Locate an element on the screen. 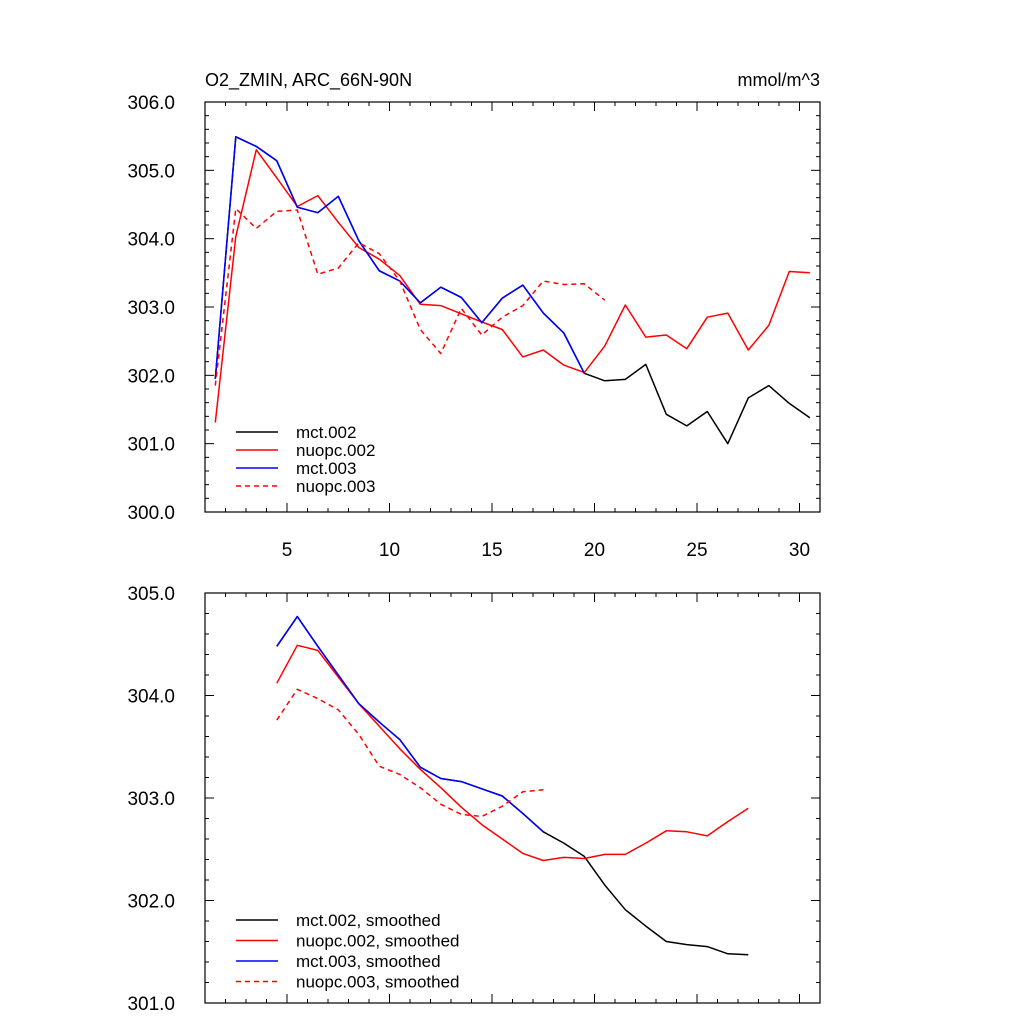  legend-label: nuopc.002, smoothed is located at coordinates (378, 941).